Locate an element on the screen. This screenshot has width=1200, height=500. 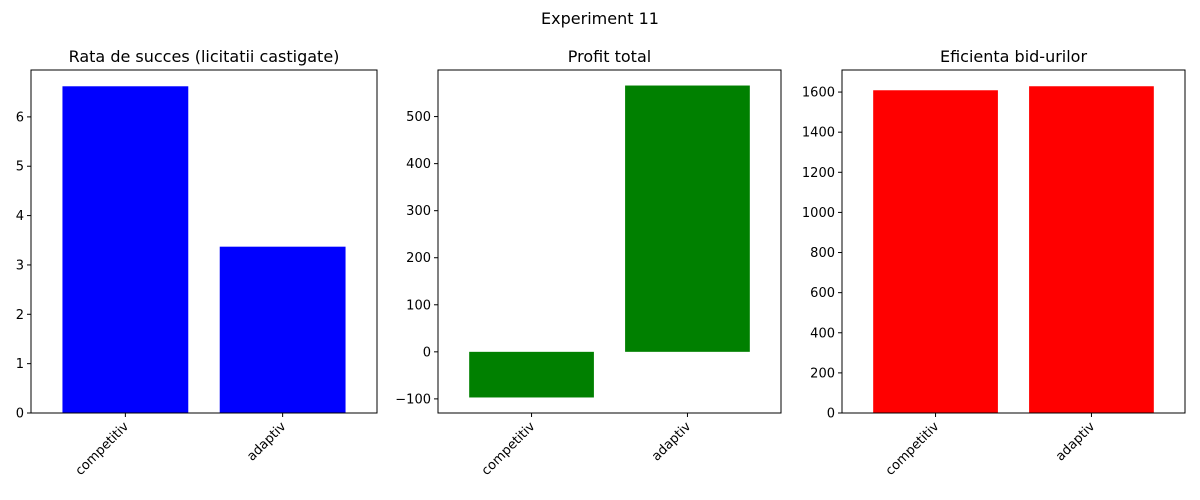
y-tick-label: 2 is located at coordinates (20, 315).